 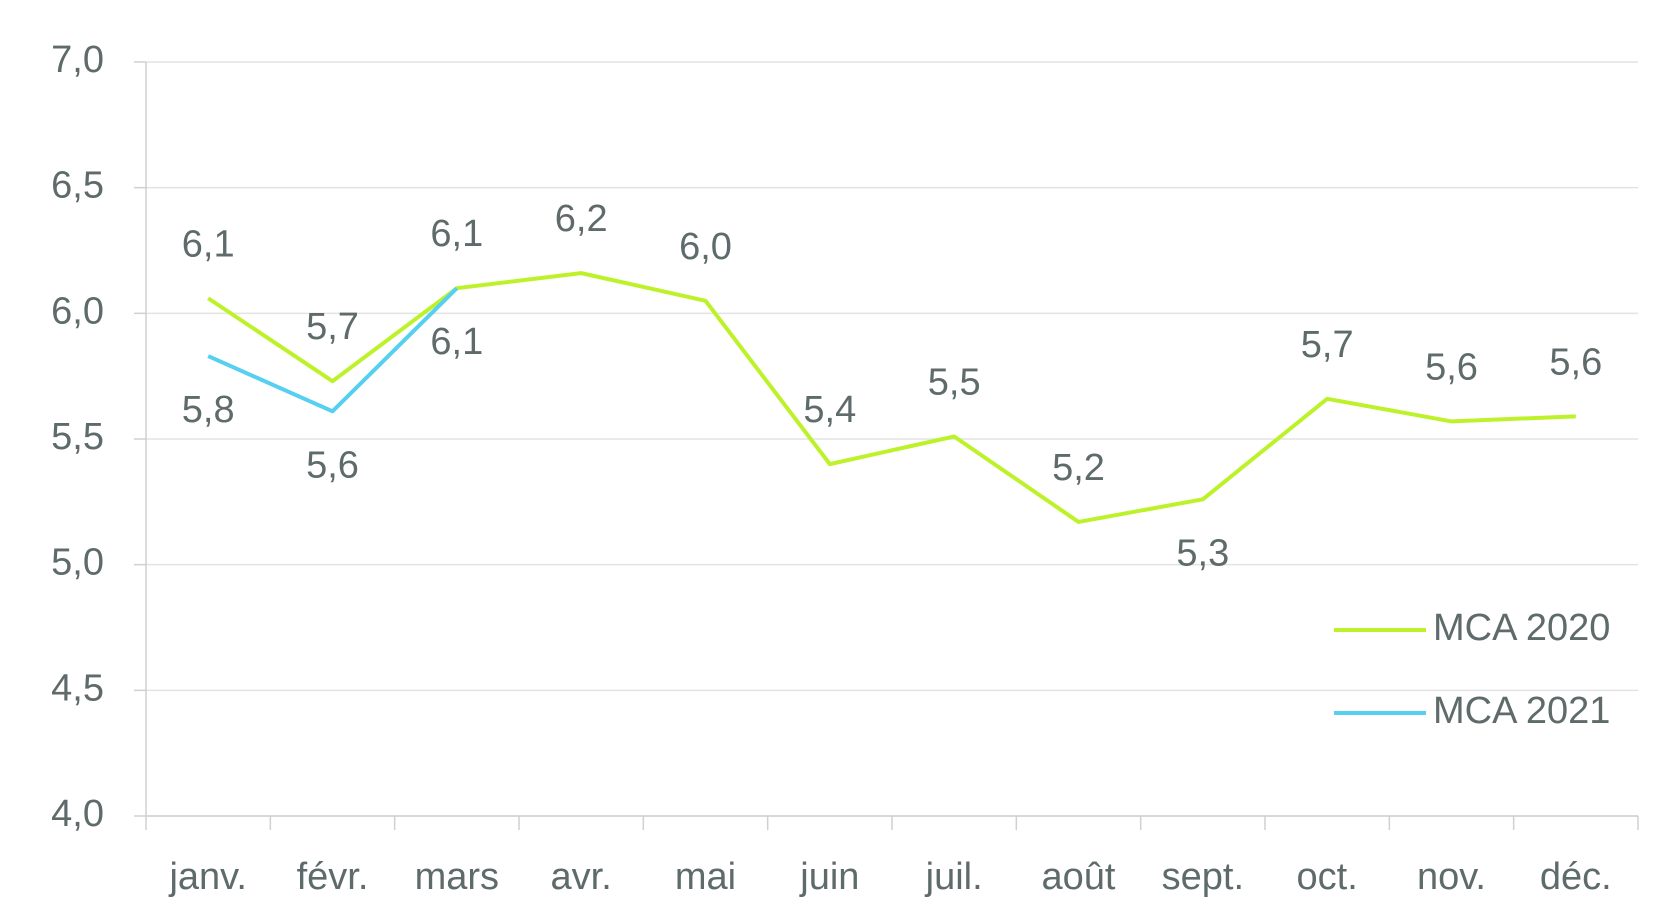 What do you see at coordinates (581, 219) in the screenshot?
I see `data-label: 6,2` at bounding box center [581, 219].